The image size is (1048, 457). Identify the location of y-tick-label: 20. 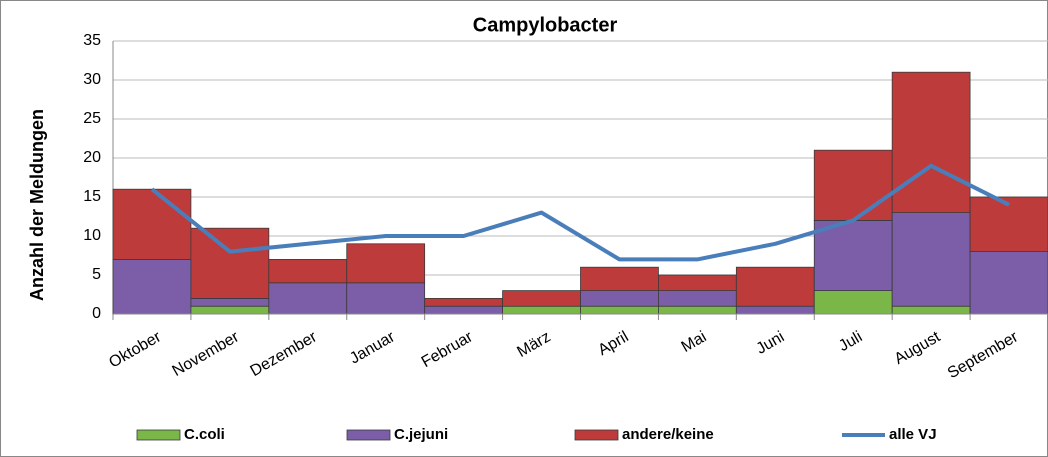
(92, 157).